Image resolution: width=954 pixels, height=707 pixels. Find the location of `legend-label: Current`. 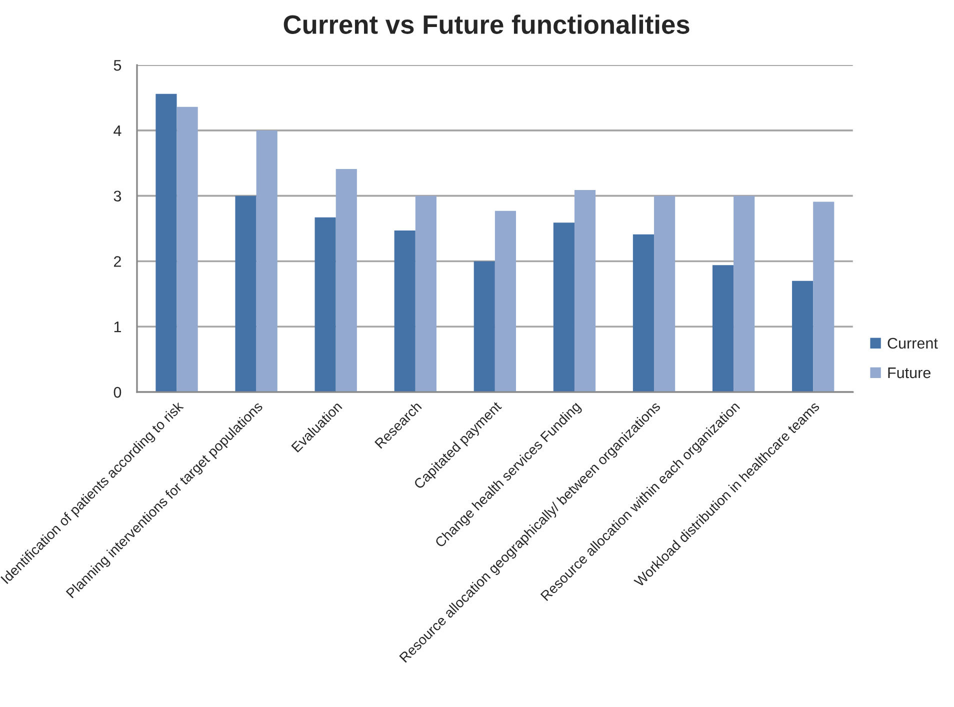

legend-label: Current is located at coordinates (913, 343).